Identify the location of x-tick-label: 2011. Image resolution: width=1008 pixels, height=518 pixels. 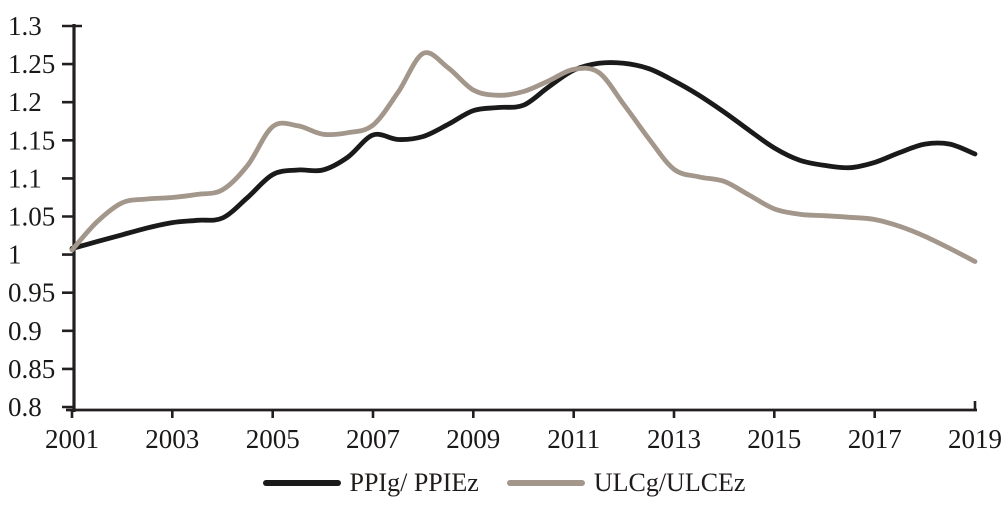
(573, 439).